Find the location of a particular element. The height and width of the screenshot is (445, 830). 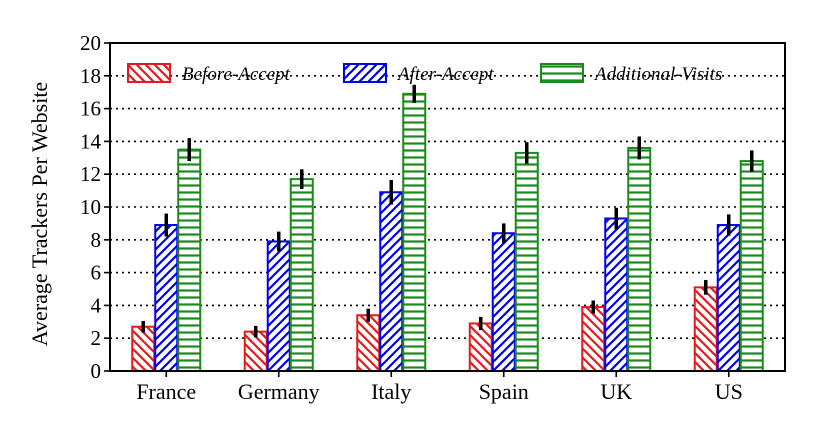

legend-swatch-after-accept is located at coordinates (365, 73).